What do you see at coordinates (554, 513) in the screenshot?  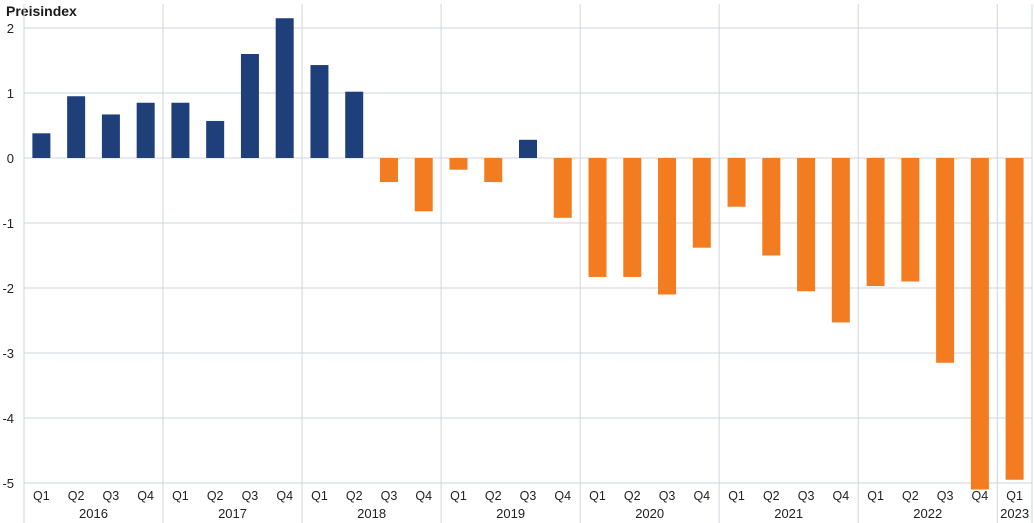 I see `year-labels: 2016 2017 2018 2019 2020 2021 2022 2023` at bounding box center [554, 513].